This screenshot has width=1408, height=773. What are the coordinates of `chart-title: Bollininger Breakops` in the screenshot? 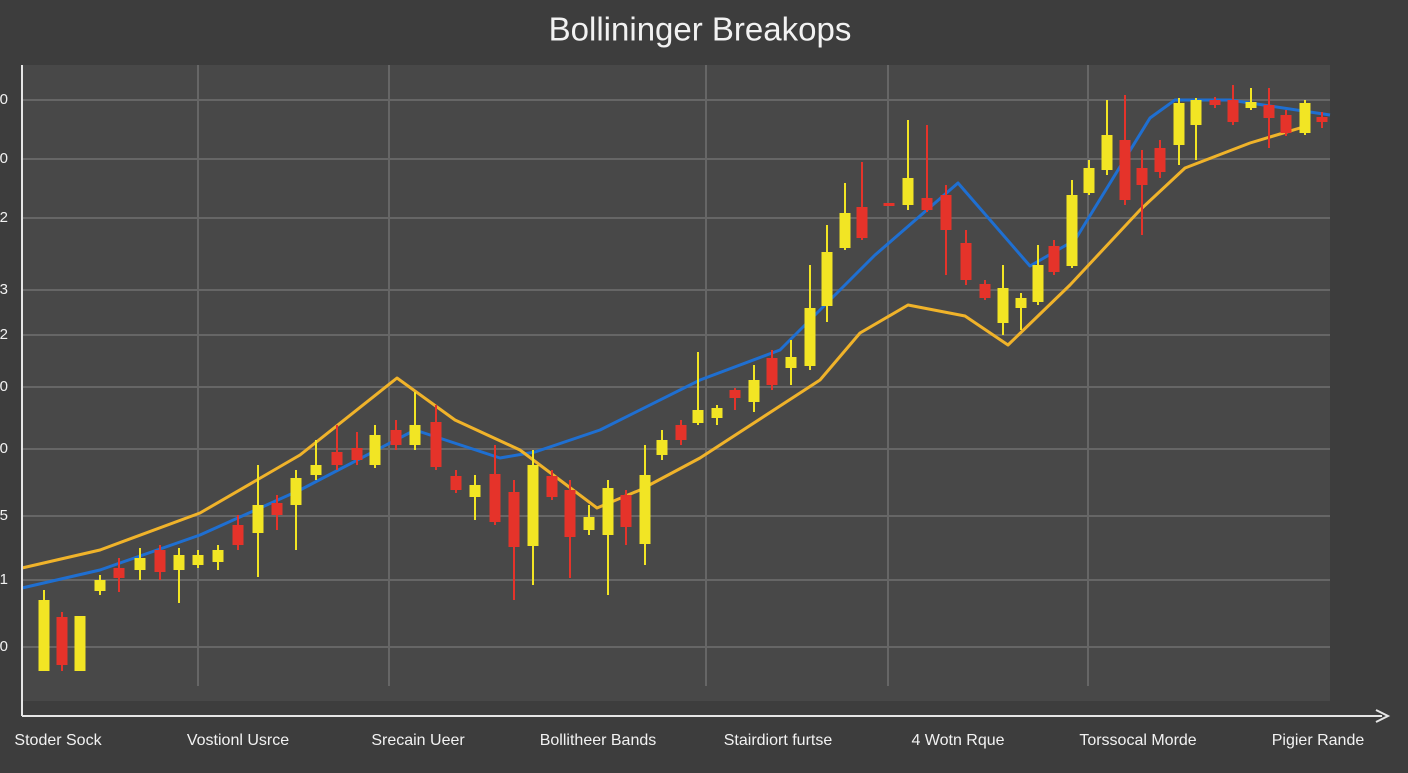 It's located at (700, 29).